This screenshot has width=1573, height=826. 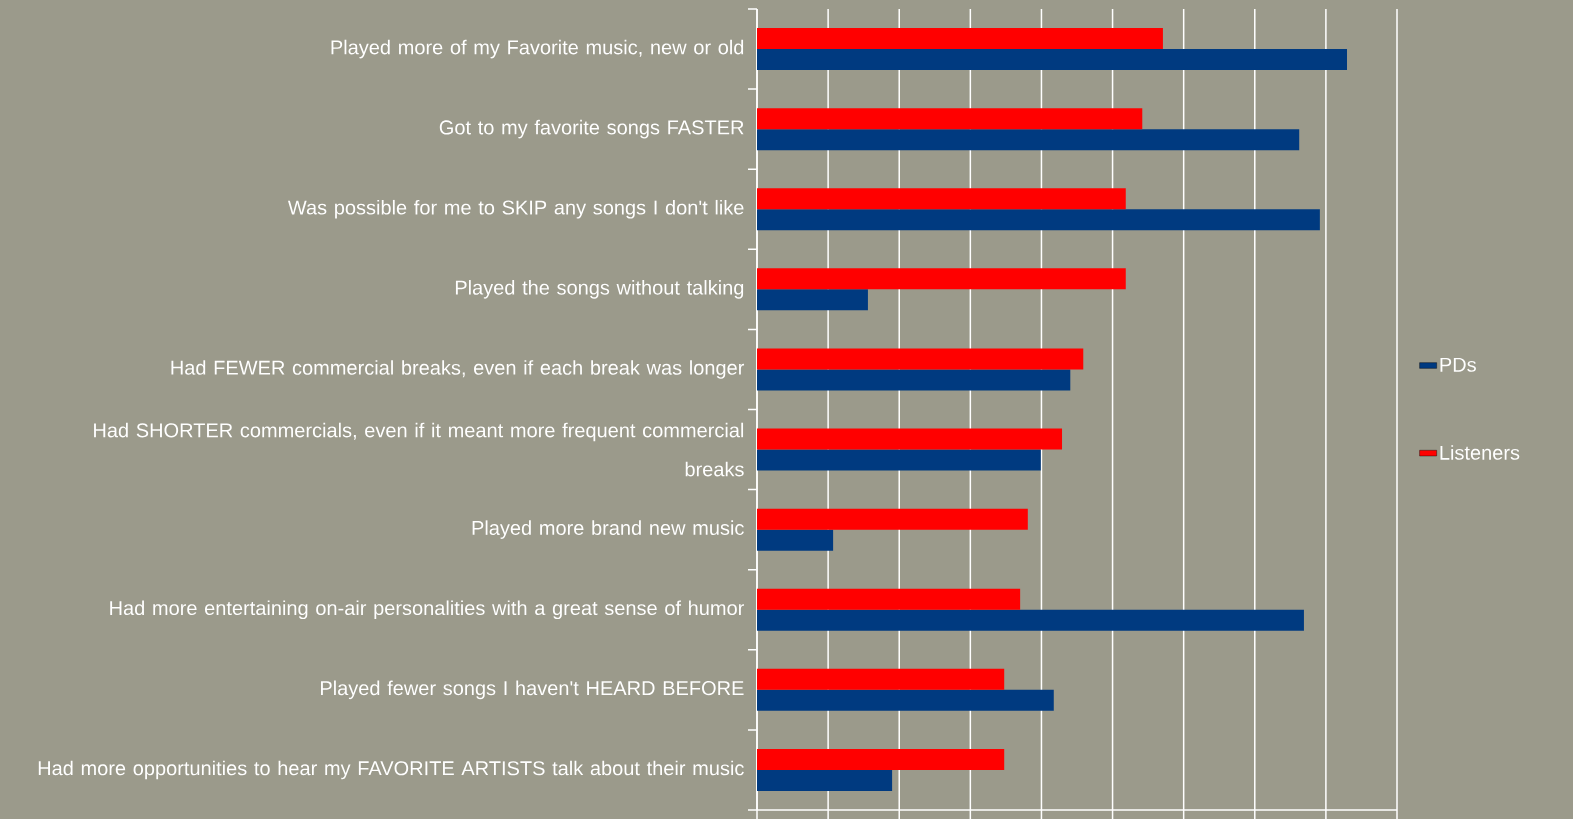 I want to click on y-tick-label: Played fewer songs I haven't HEARD BEFORE, so click(x=532, y=690).